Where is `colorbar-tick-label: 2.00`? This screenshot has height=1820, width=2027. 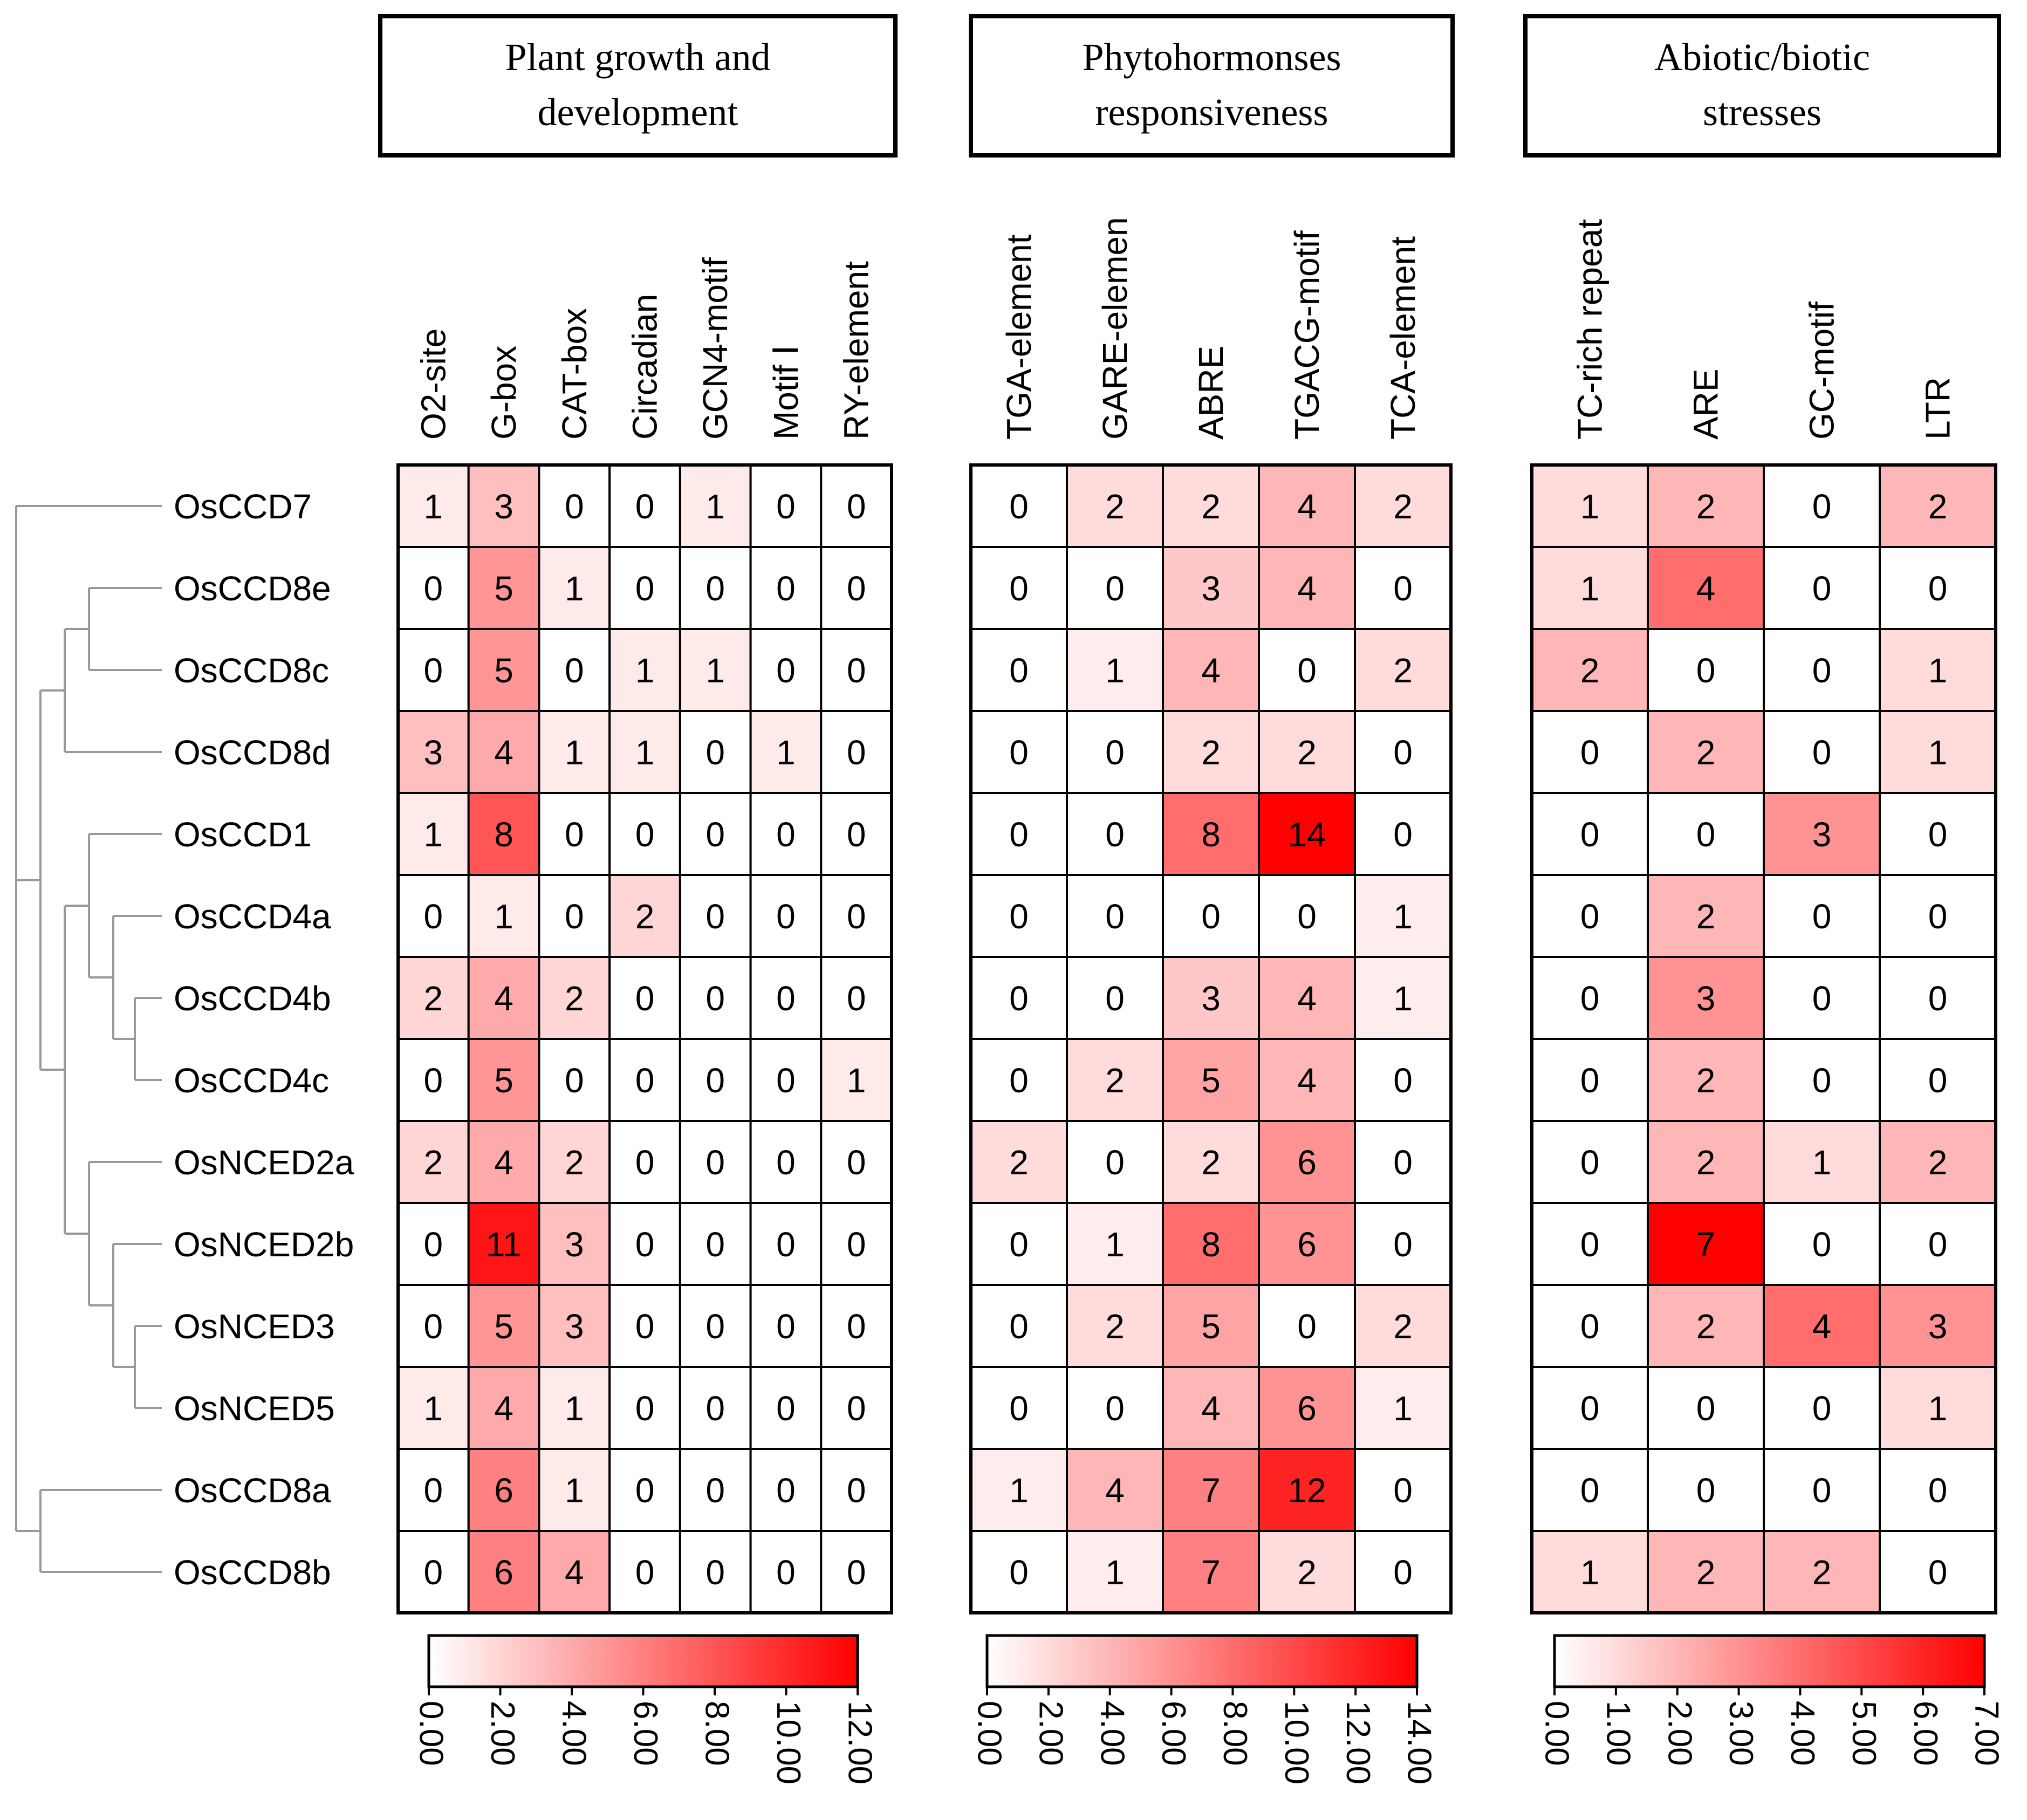
colorbar-tick-label: 2.00 is located at coordinates (1050, 1733).